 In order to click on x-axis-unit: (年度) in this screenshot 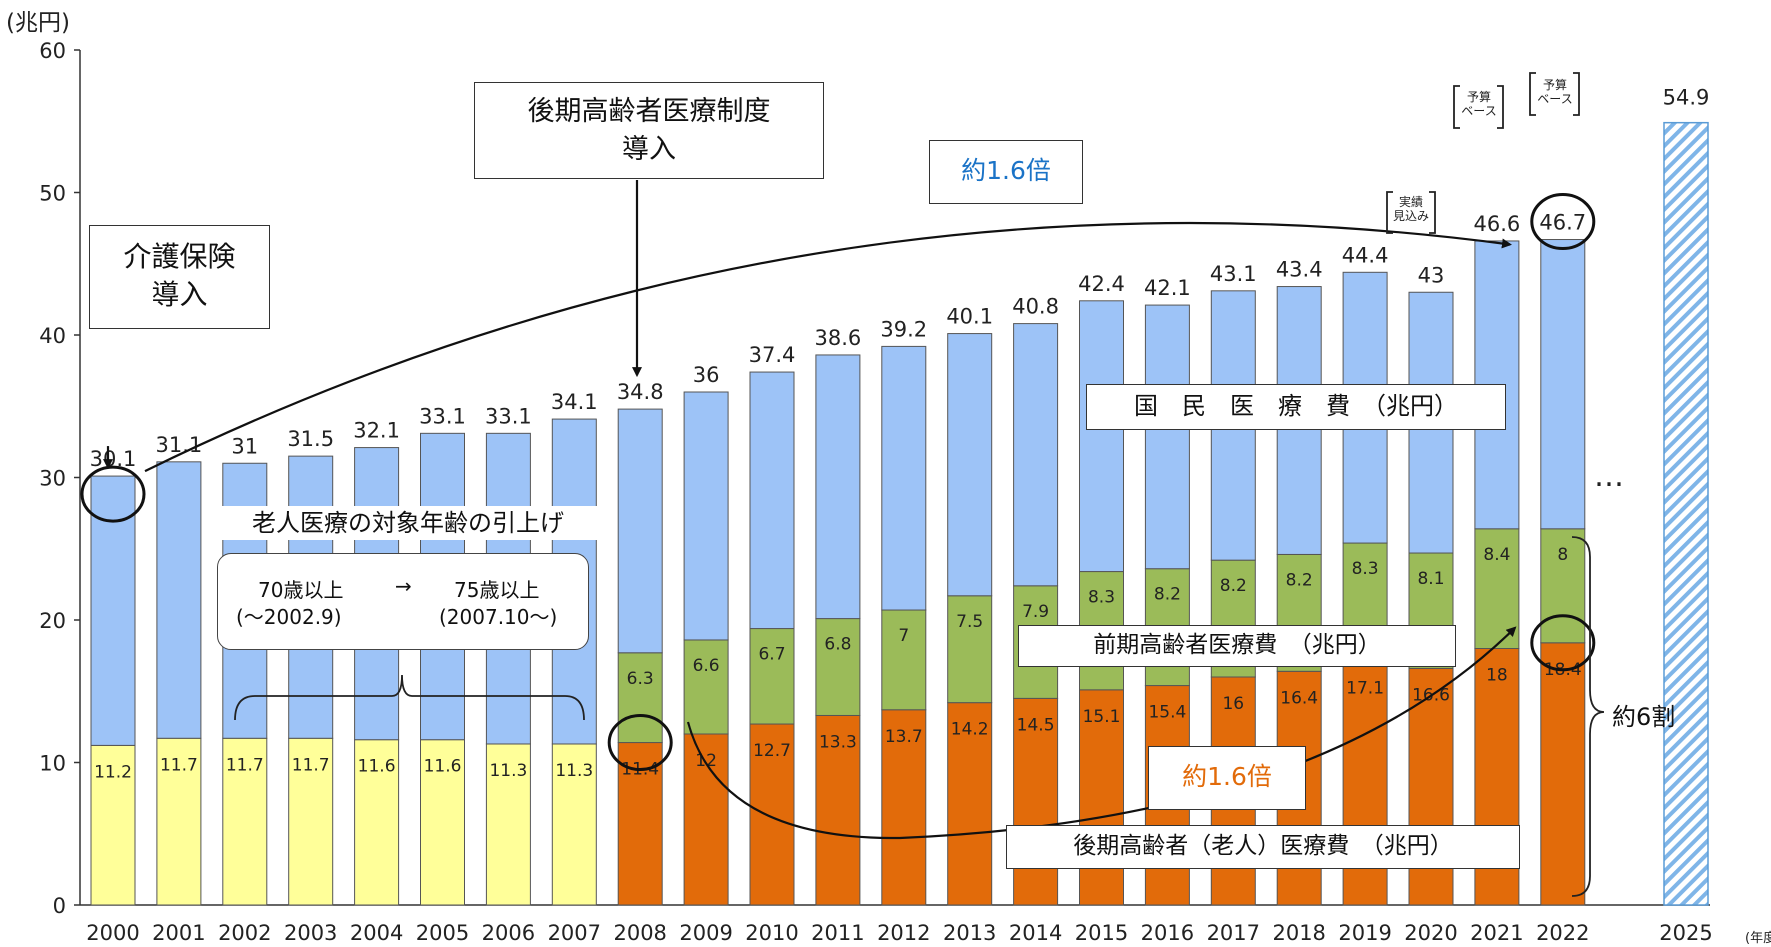, I will do `click(1758, 938)`.